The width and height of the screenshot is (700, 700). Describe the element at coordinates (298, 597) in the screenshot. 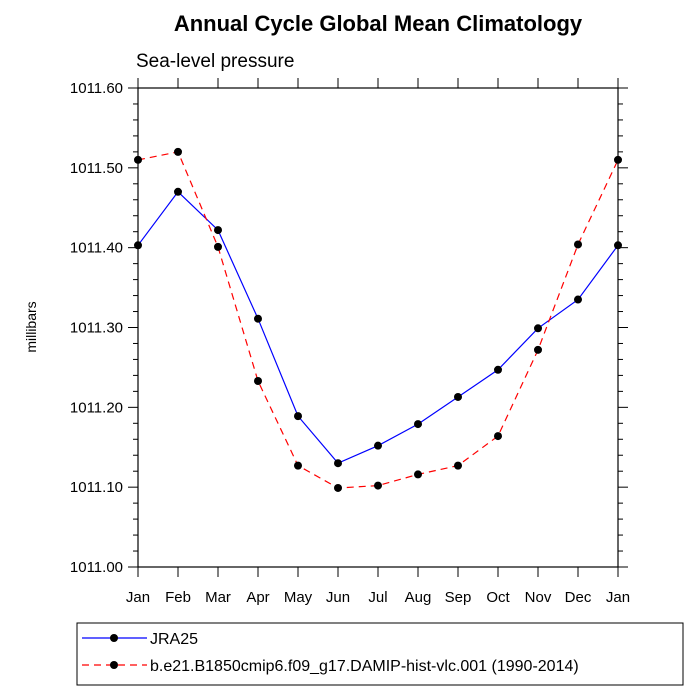

I see `x-tick-label: May` at that location.